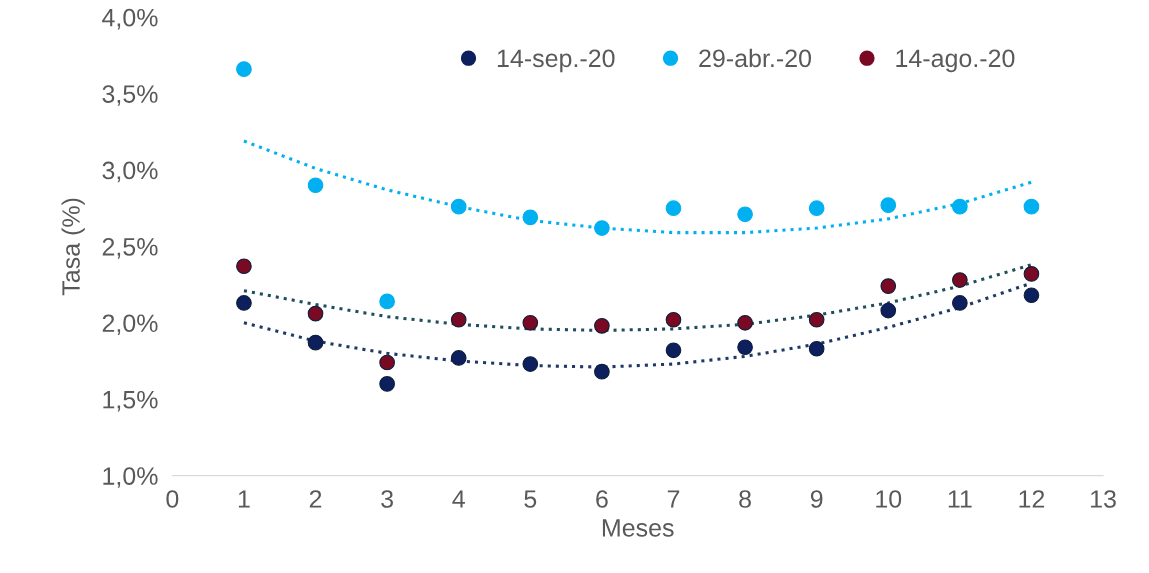  I want to click on x-tick-label: 3, so click(387, 499).